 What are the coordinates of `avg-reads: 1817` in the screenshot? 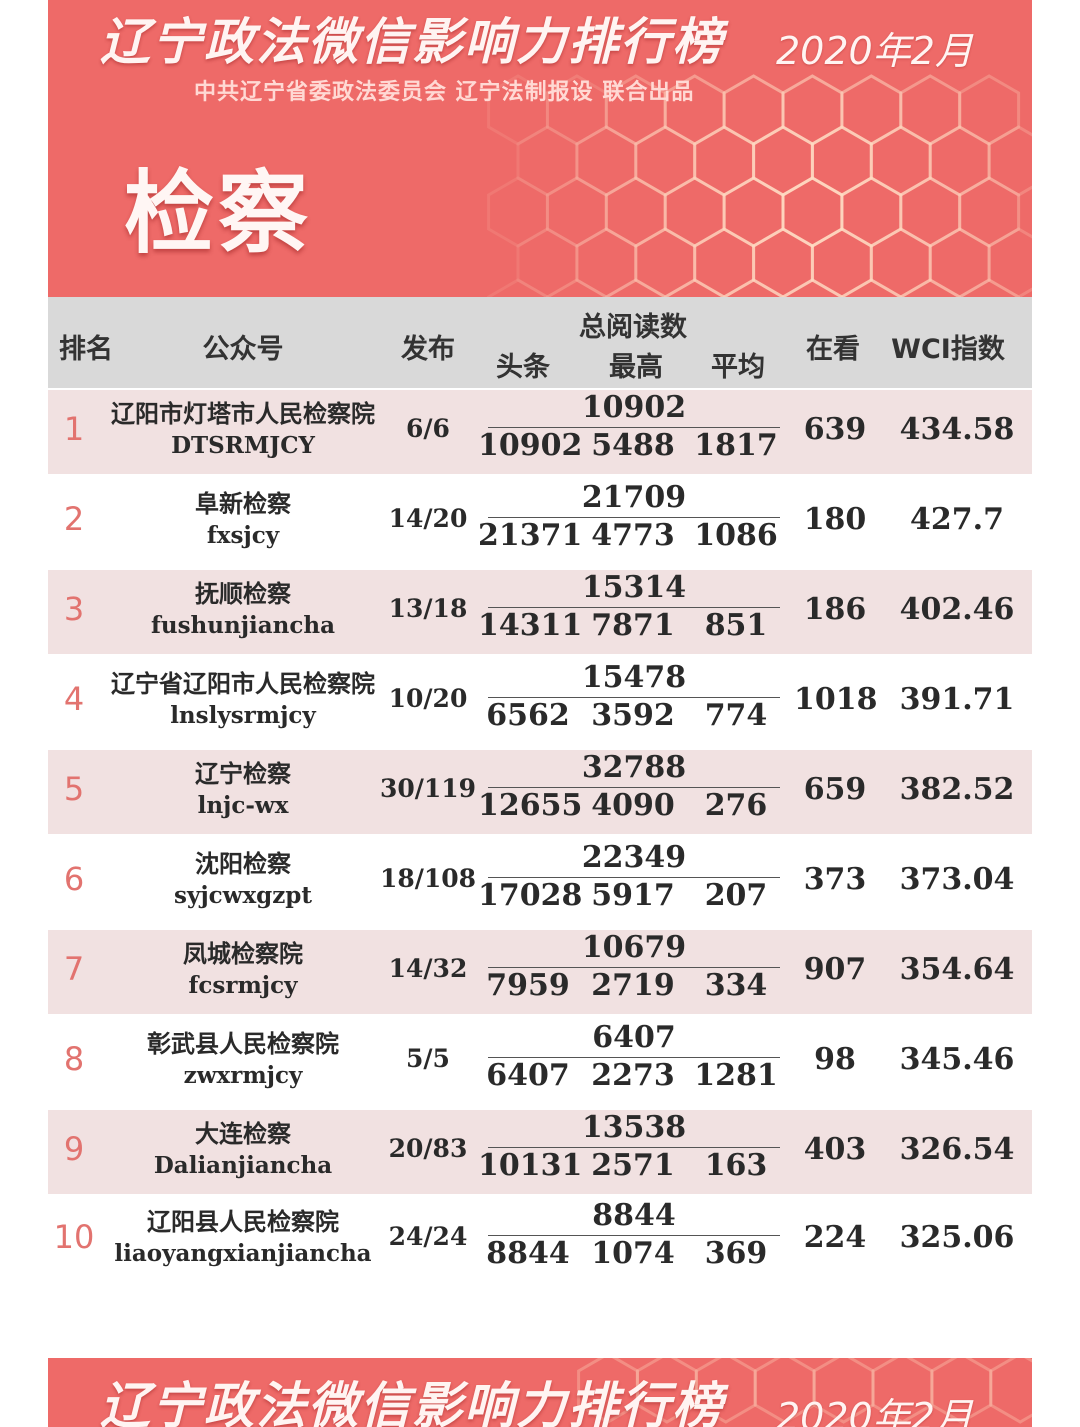 It's located at (736, 445).